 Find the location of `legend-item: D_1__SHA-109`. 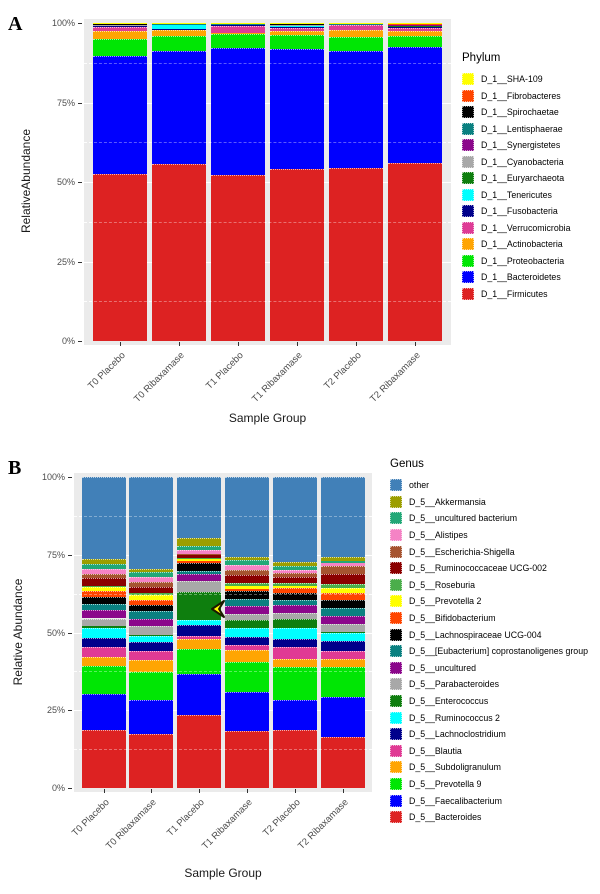

legend-item: D_1__SHA-109 is located at coordinates (516, 79).